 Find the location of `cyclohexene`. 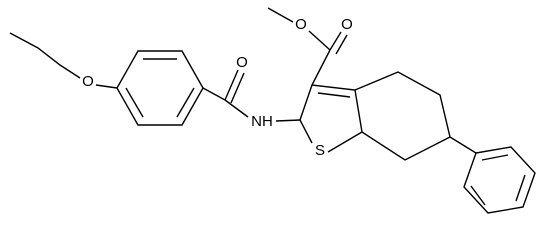

cyclohexene is located at coordinates (402, 116).